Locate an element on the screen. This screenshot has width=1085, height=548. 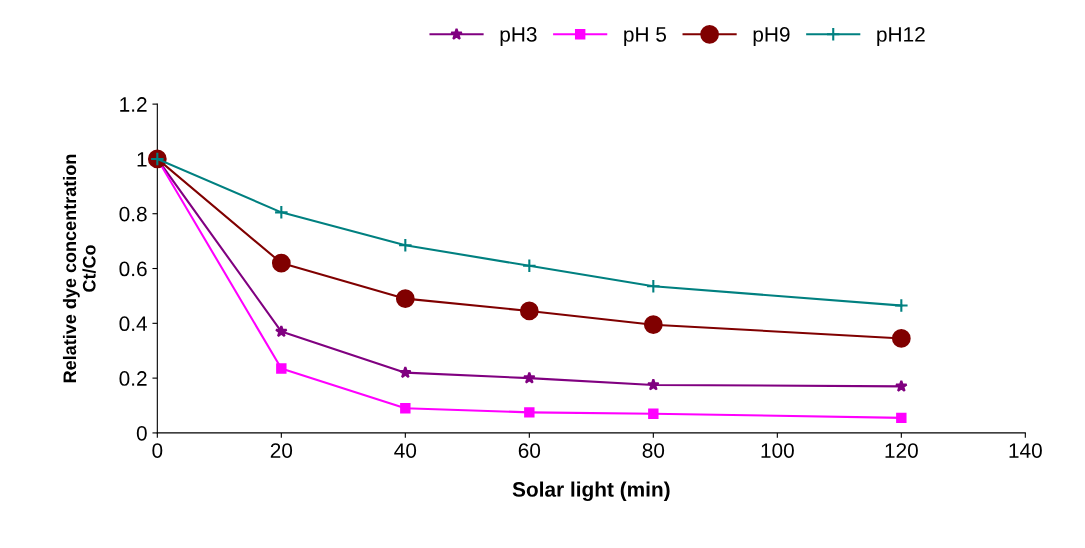
legend-label: pH12 is located at coordinates (901, 36).